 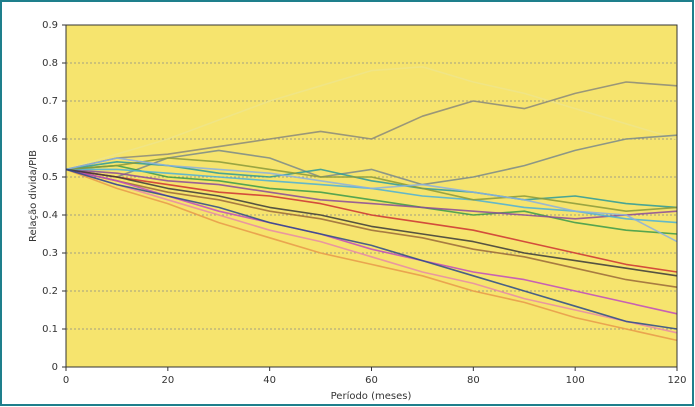 What do you see at coordinates (50, 215) in the screenshot?
I see `y-tick-label: 0.4` at bounding box center [50, 215].